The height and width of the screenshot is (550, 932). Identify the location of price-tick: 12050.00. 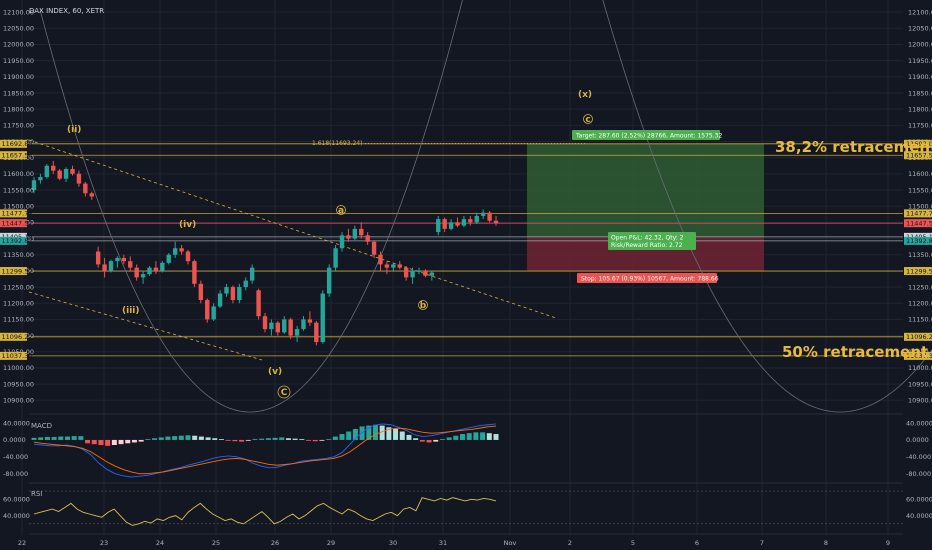
(920, 29).